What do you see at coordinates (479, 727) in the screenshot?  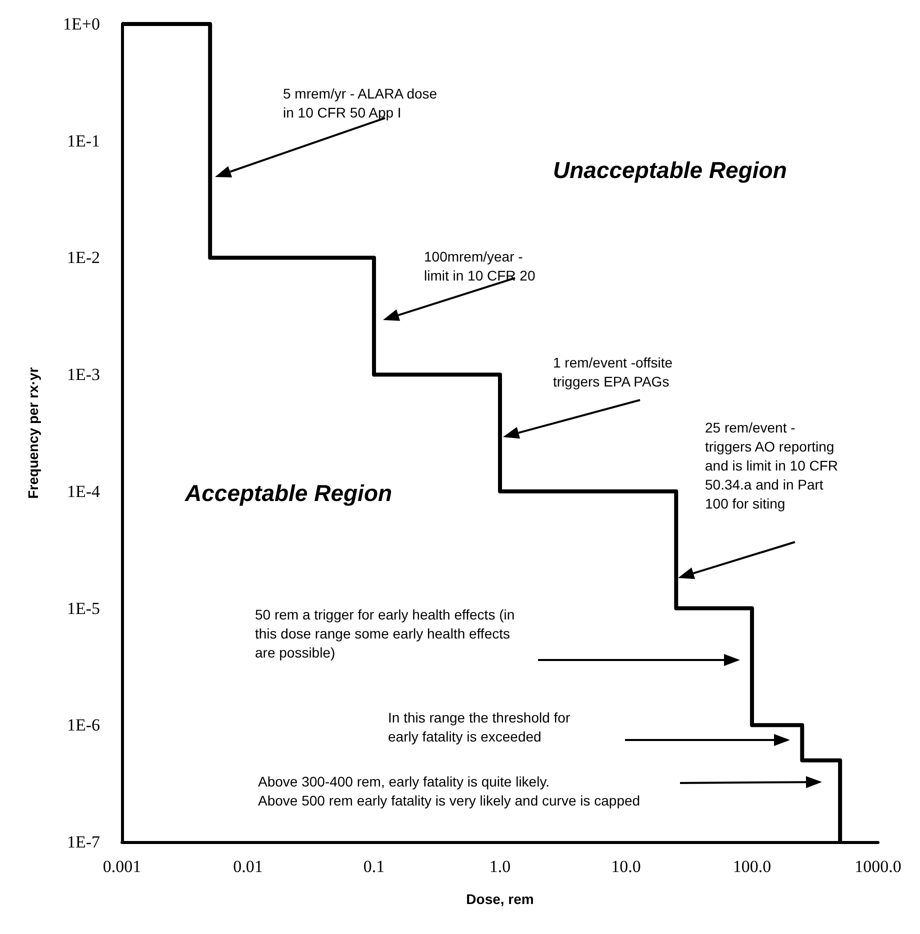 I see `annotation: In this range the threshold for early fatality is exceeded` at bounding box center [479, 727].